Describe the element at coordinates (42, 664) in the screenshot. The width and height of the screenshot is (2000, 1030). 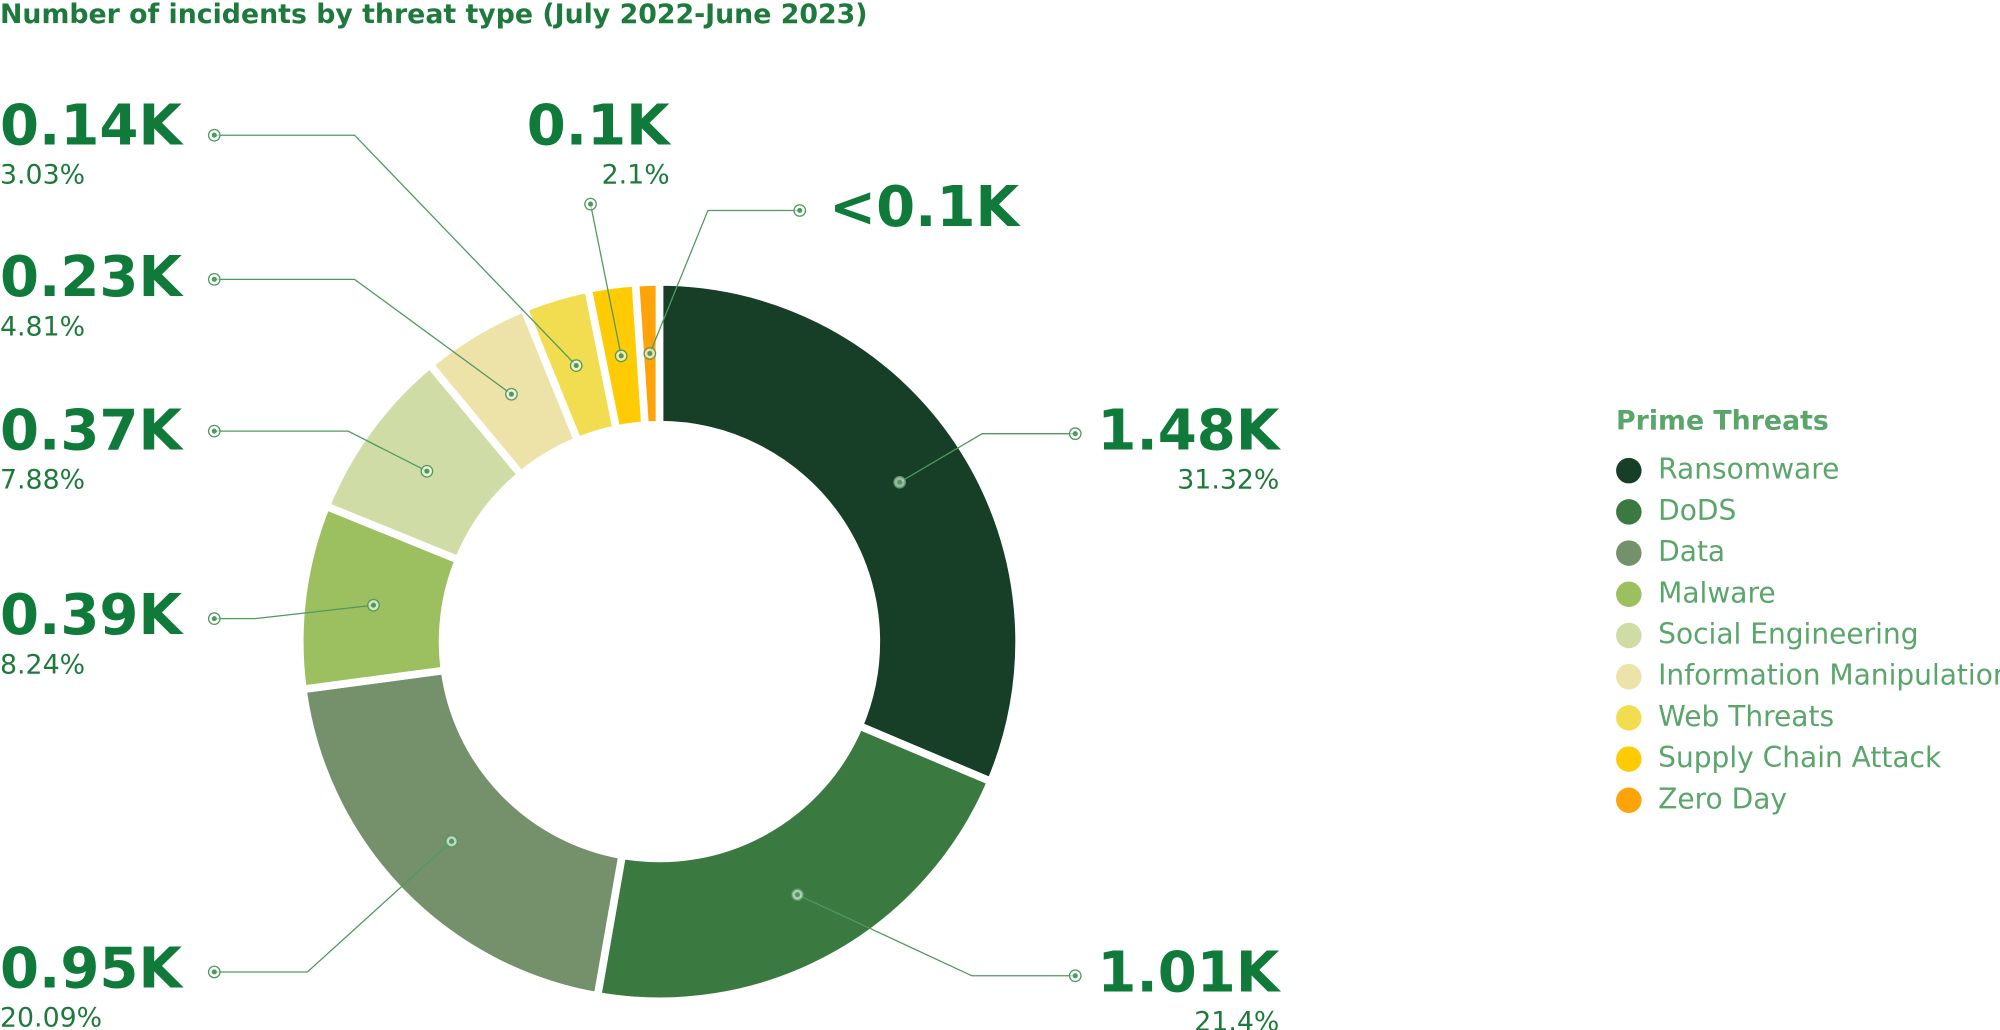
I see `share-label: 8.24%` at that location.